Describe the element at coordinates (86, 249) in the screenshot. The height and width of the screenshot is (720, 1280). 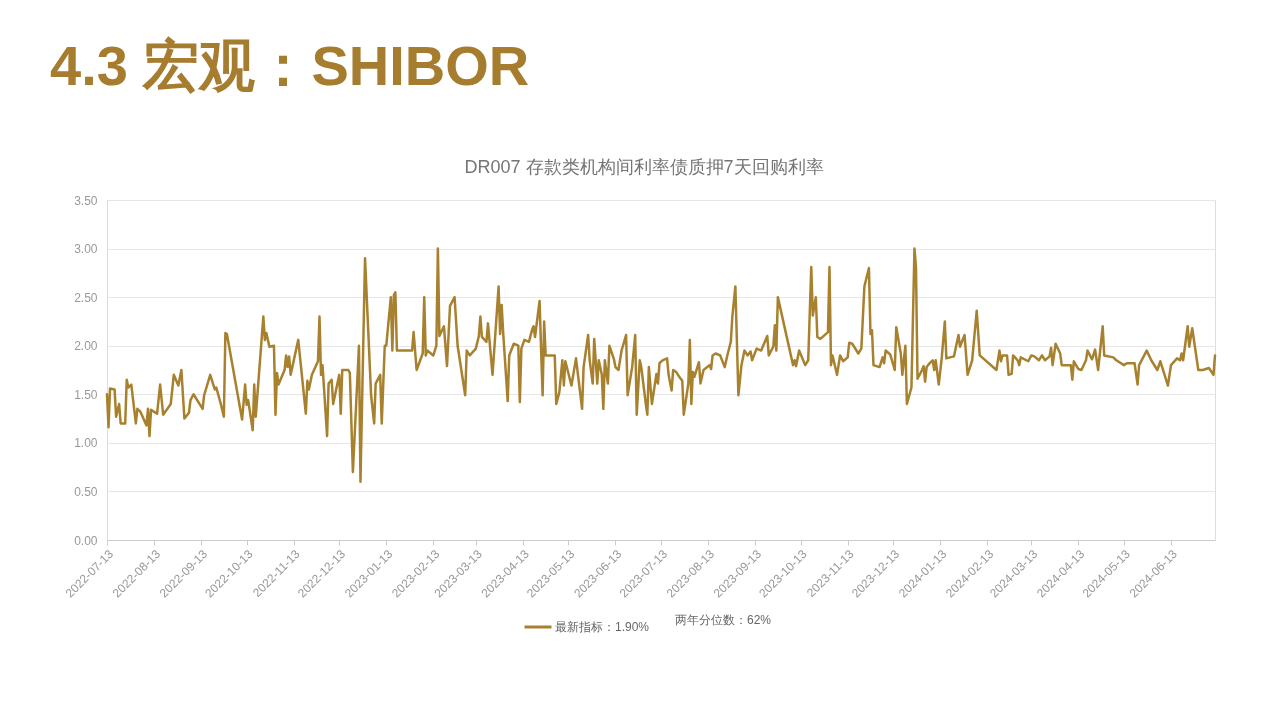
I see `y-tick-label: 3.00` at that location.